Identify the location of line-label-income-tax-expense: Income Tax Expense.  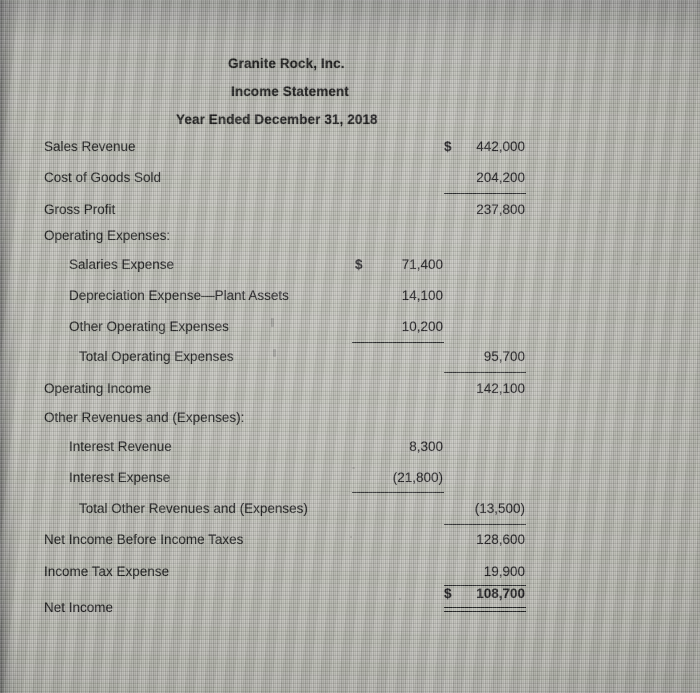
(107, 571).